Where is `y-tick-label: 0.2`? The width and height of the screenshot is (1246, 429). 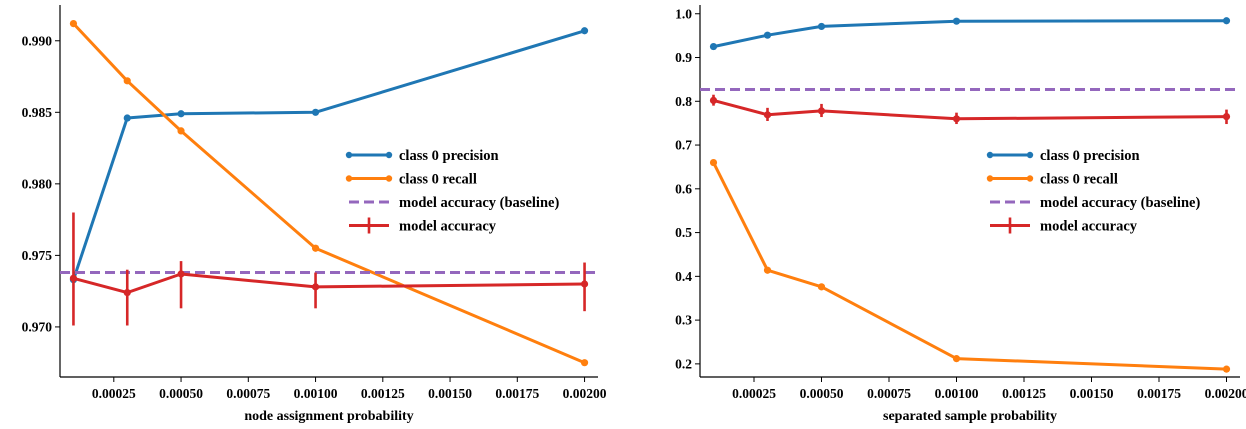 y-tick-label: 0.2 is located at coordinates (683, 363).